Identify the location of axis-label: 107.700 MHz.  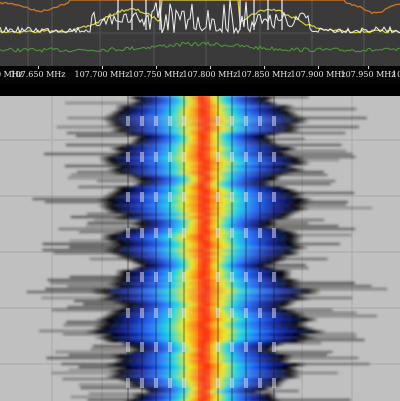
(102, 74).